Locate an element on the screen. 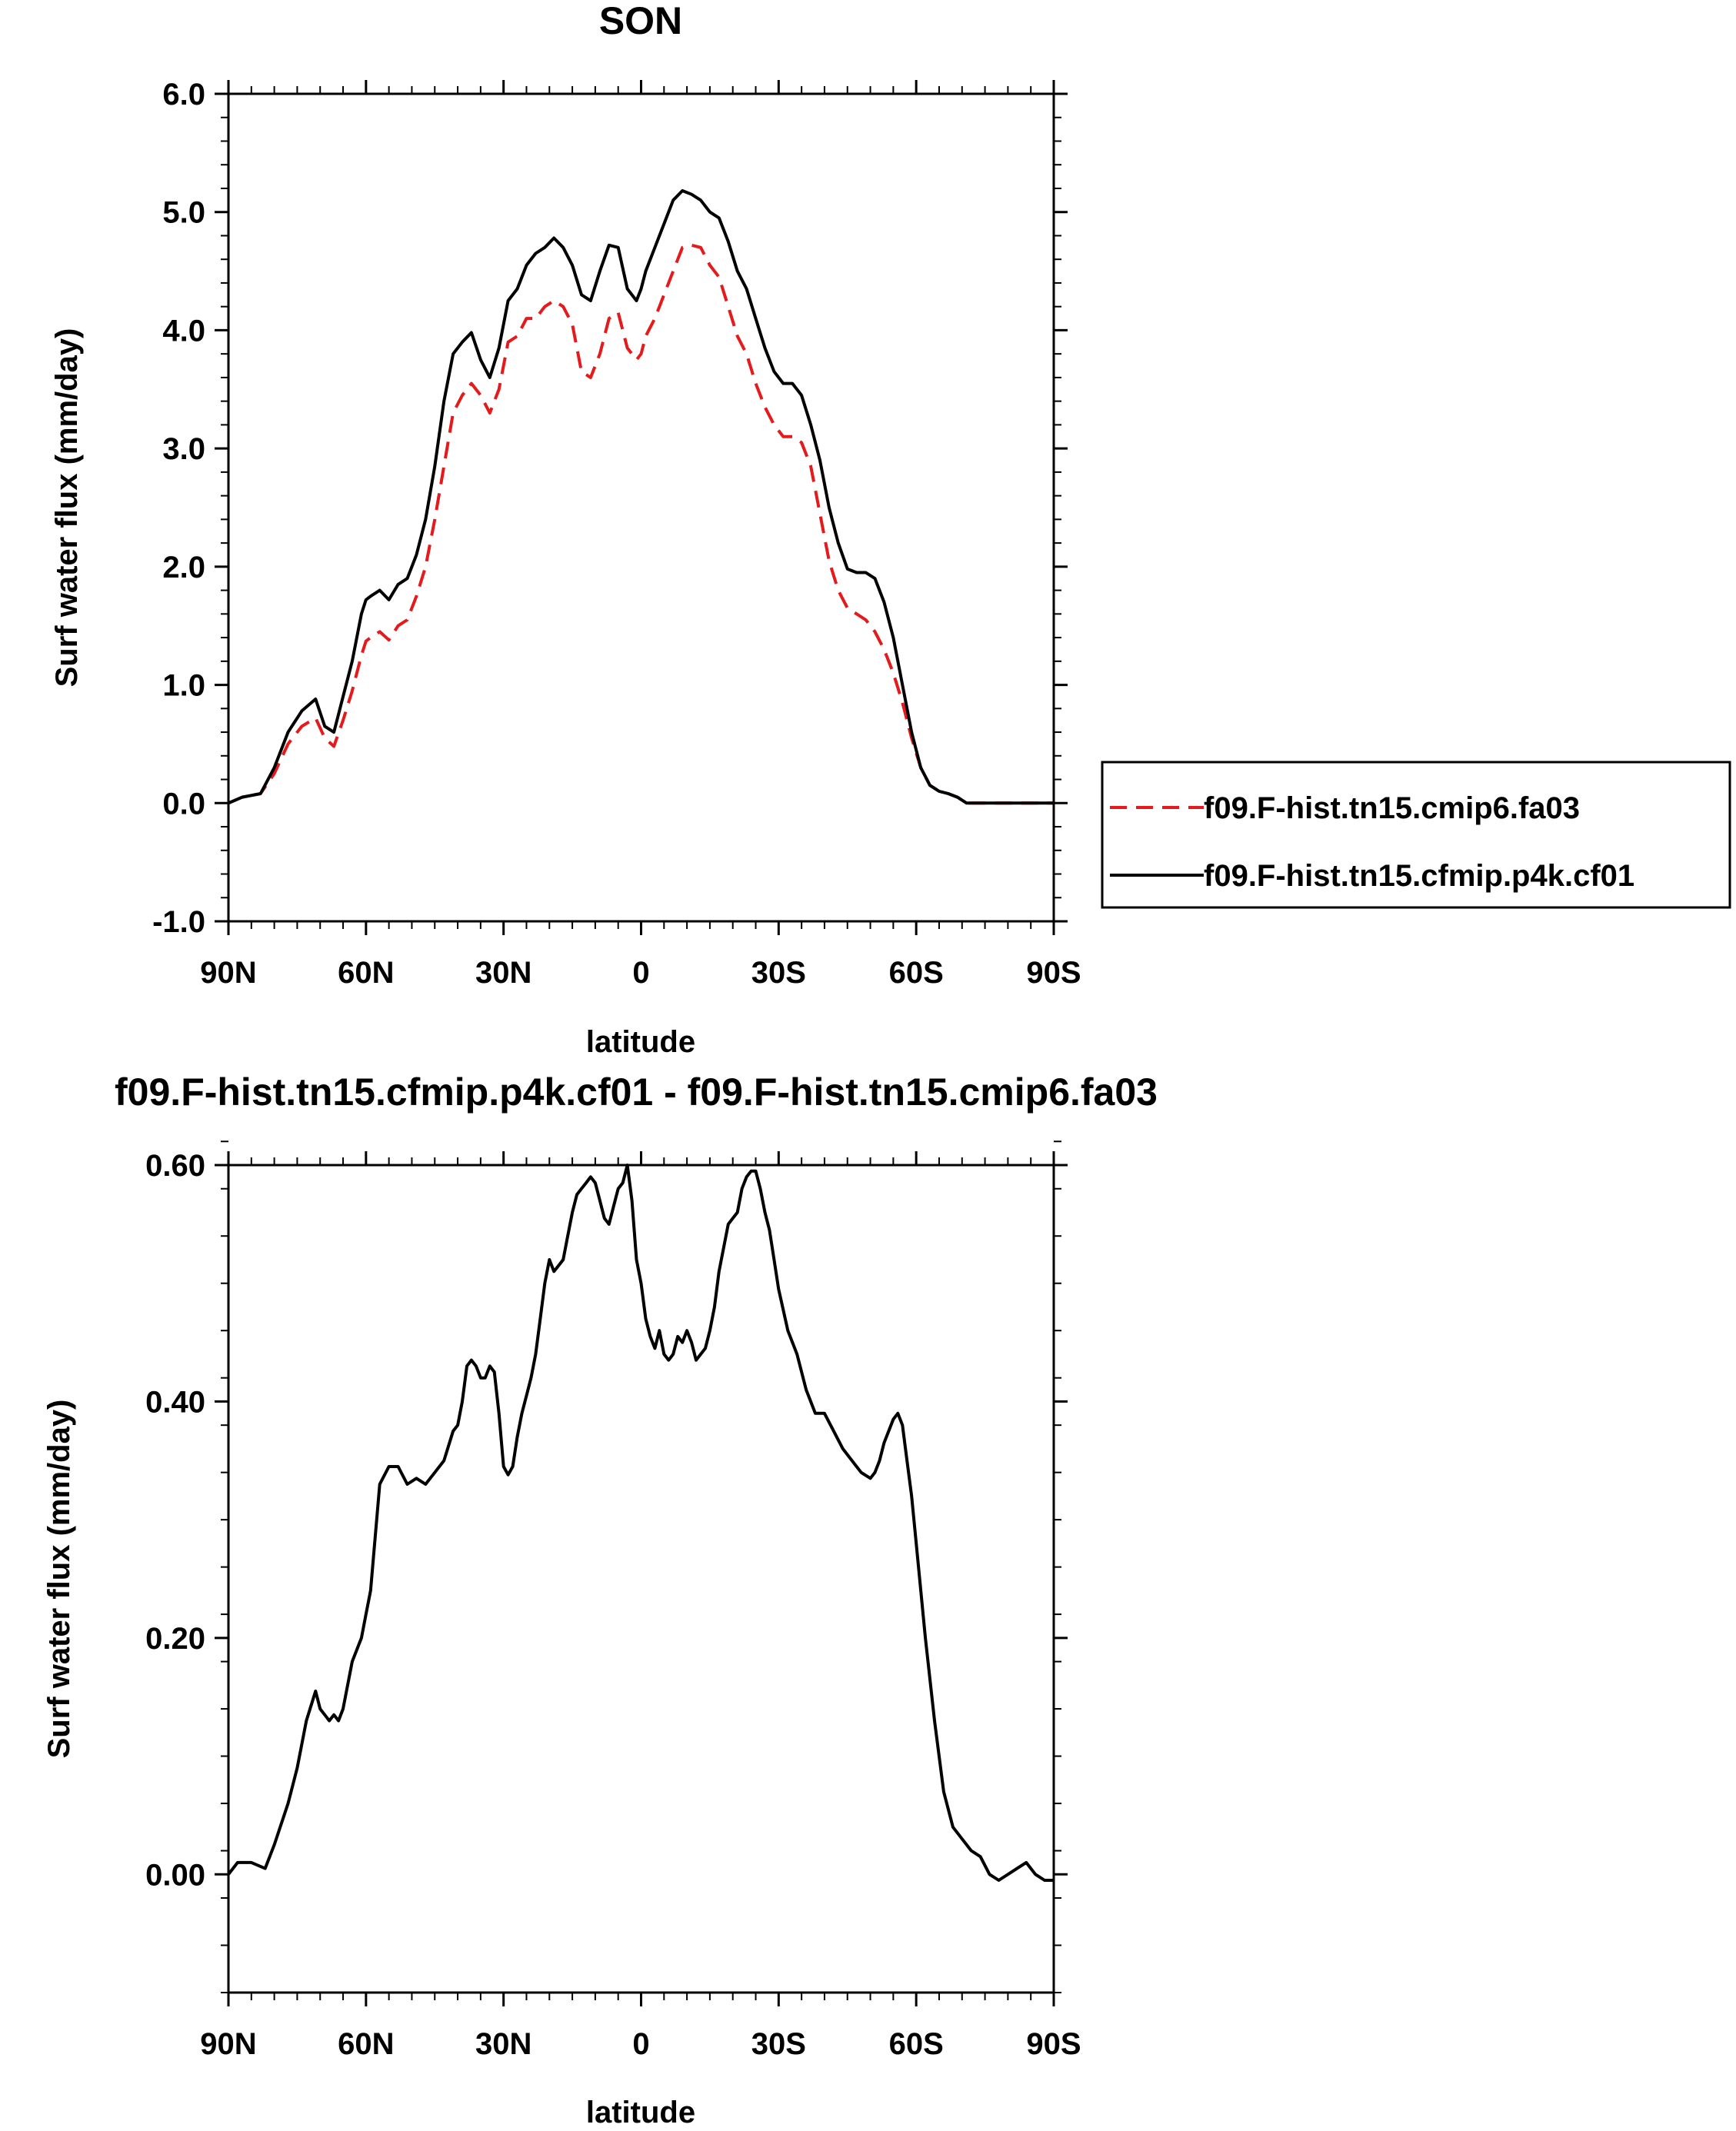 This screenshot has width=1736, height=2131. y-tick-label: 6.0 is located at coordinates (183, 95).